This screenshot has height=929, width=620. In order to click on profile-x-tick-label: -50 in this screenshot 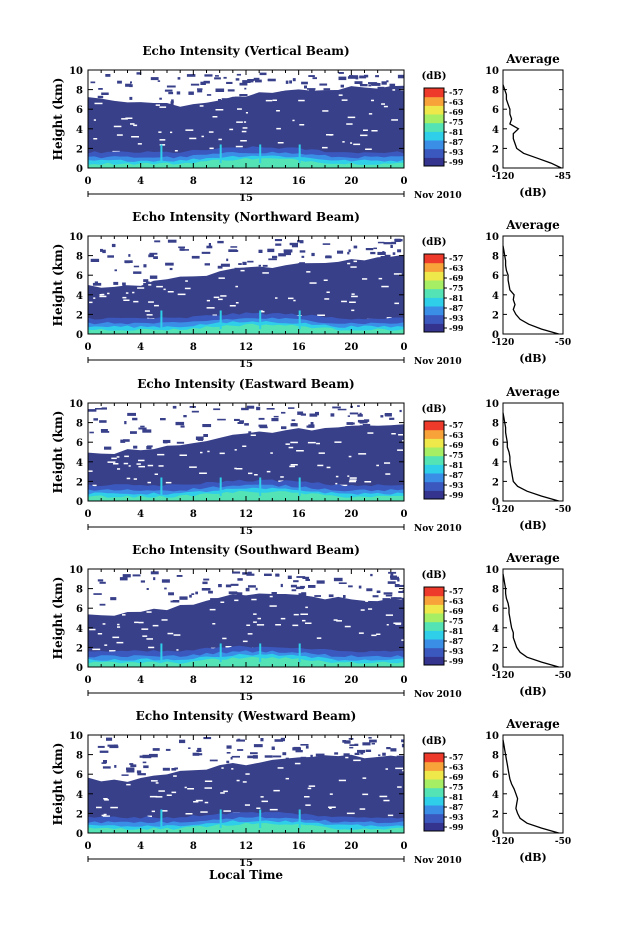, I will do `click(563, 343)`.